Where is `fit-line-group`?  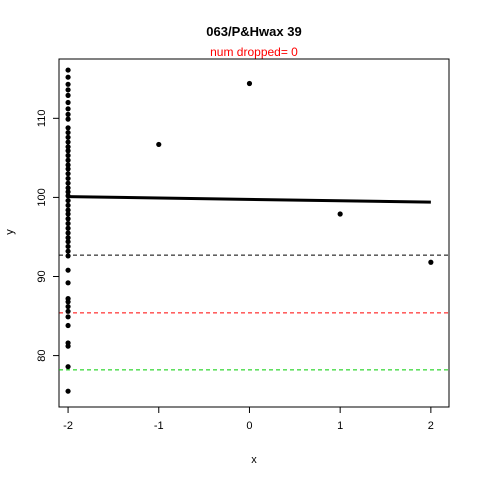 fit-line-group is located at coordinates (249, 199).